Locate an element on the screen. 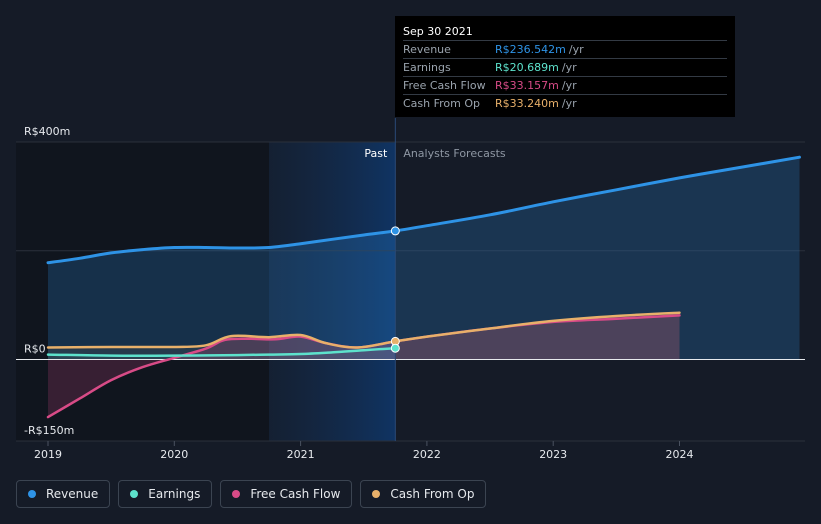 The height and width of the screenshot is (524, 821). marker-revenue is located at coordinates (395, 231).